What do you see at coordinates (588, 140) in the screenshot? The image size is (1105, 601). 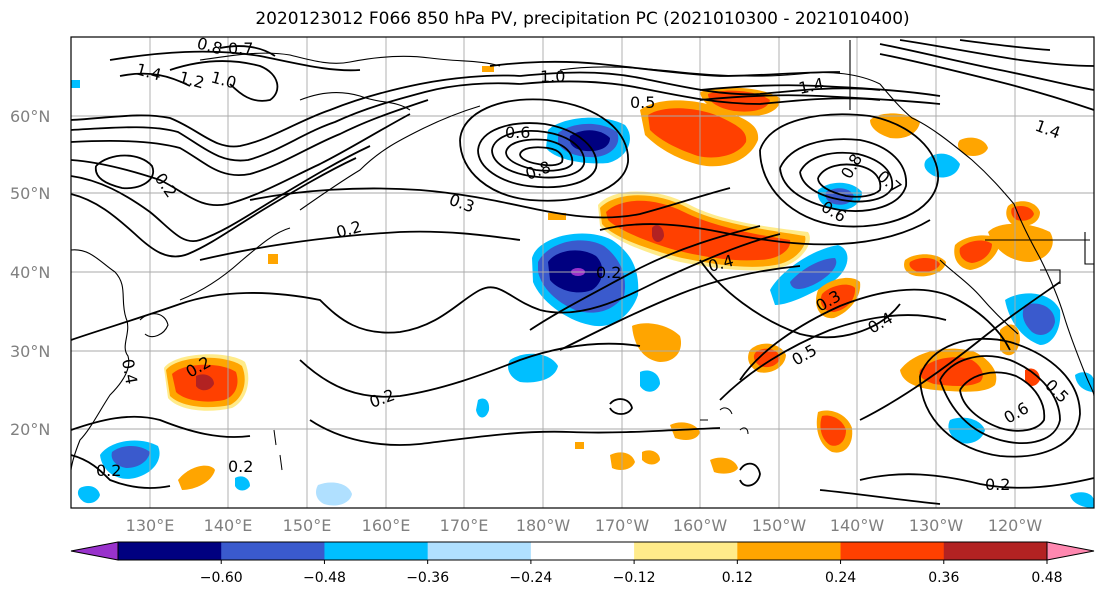 I see `negative-pc-patch-north-pacific` at bounding box center [588, 140].